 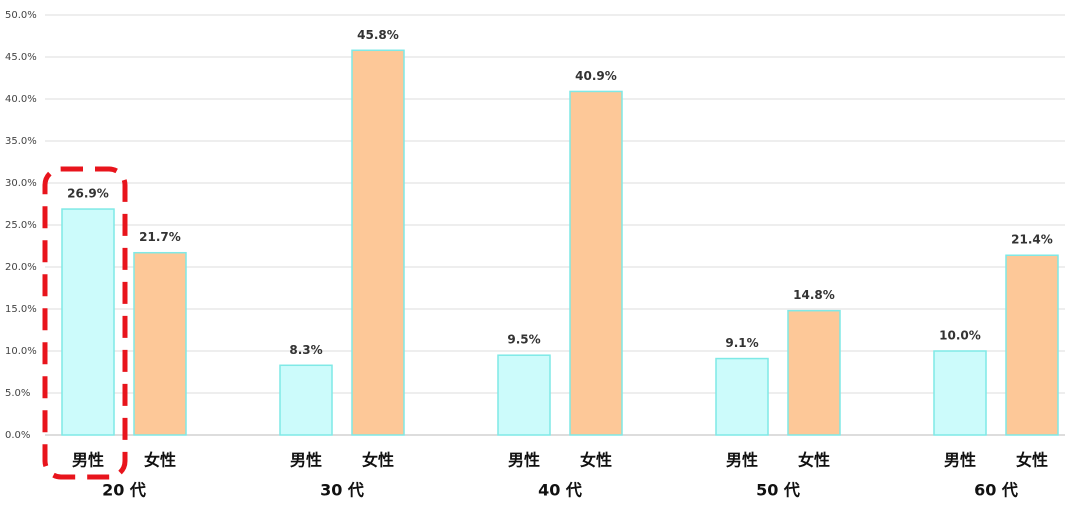 What do you see at coordinates (778, 490) in the screenshot?
I see `x-group-label: 50 代` at bounding box center [778, 490].